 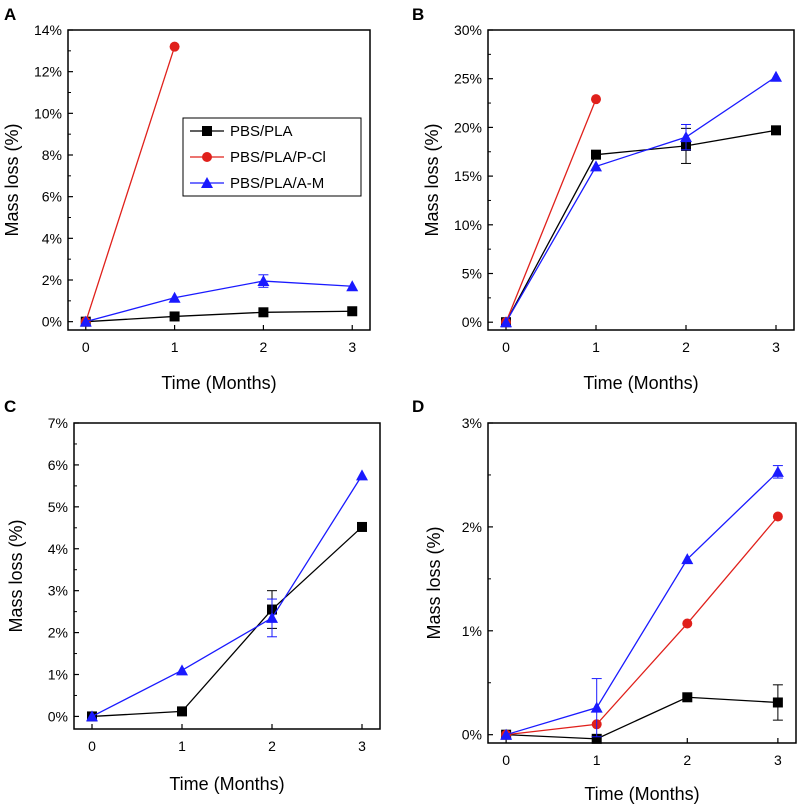 I want to click on legend-entry-pbs-pla: PBS/PLA, so click(x=241, y=131).